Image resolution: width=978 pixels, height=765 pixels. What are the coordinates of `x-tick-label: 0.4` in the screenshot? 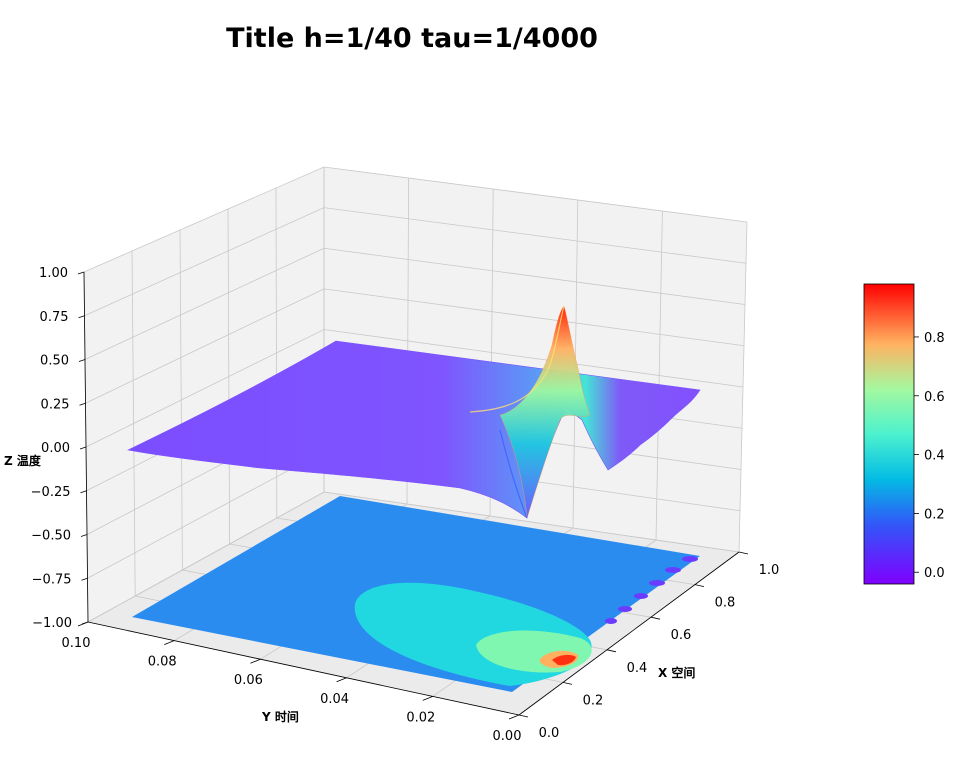 It's located at (637, 668).